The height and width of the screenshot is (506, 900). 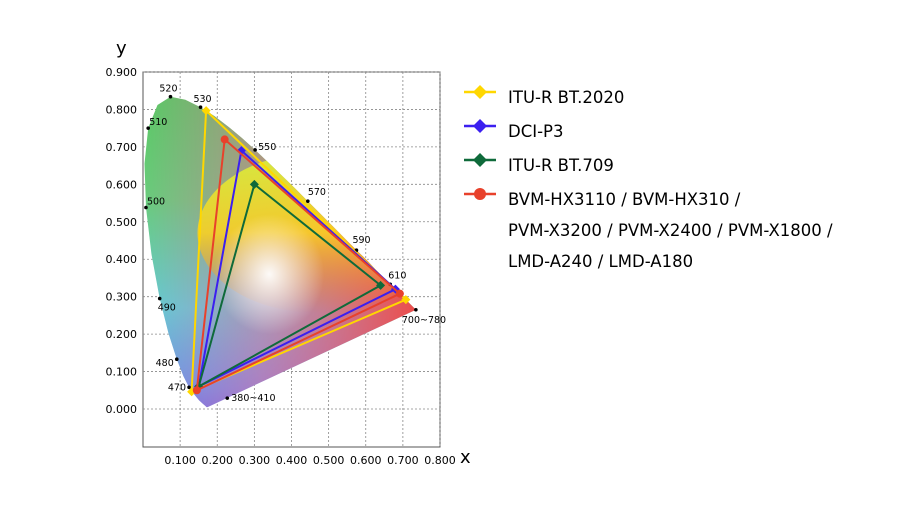 What do you see at coordinates (397, 275) in the screenshot?
I see `wavelength-label: 610` at bounding box center [397, 275].